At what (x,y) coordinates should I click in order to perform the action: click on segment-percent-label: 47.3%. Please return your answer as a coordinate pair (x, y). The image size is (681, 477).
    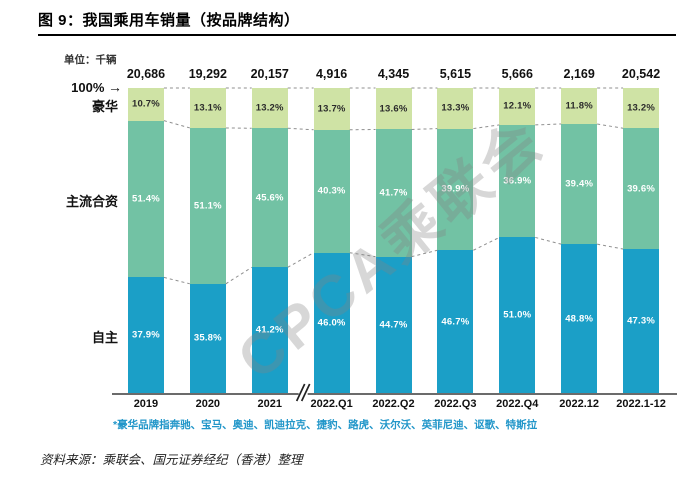
    Looking at the image, I should click on (641, 321).